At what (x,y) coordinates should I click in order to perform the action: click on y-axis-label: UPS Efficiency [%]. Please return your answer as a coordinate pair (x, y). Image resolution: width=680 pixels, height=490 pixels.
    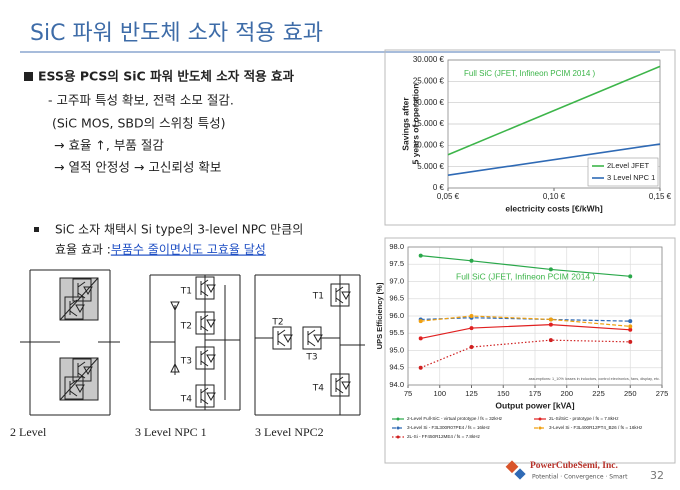
    Looking at the image, I should click on (379, 315).